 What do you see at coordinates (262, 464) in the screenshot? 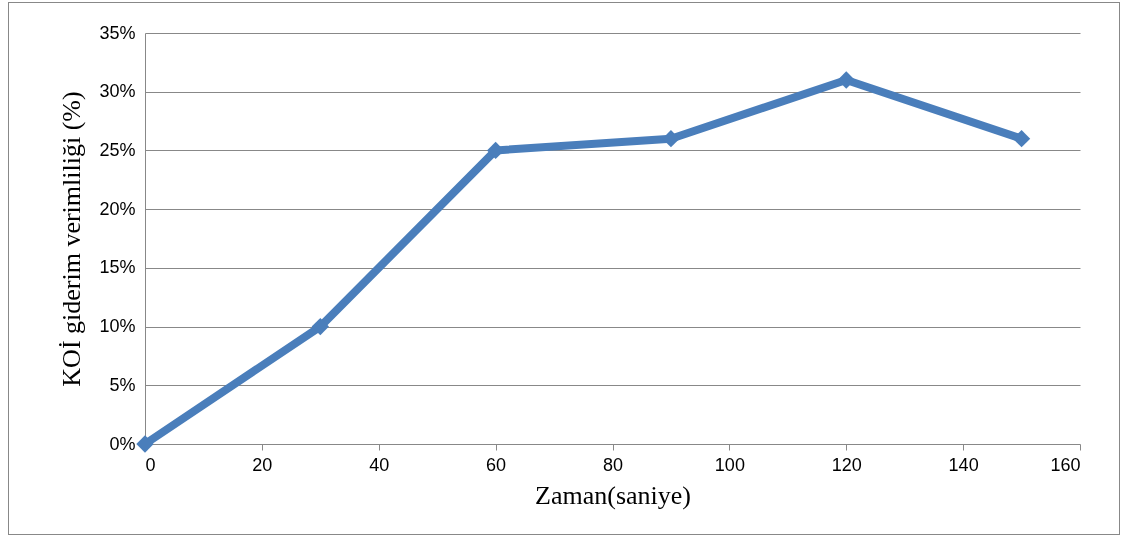
I see `x-tick-label: 20` at bounding box center [262, 464].